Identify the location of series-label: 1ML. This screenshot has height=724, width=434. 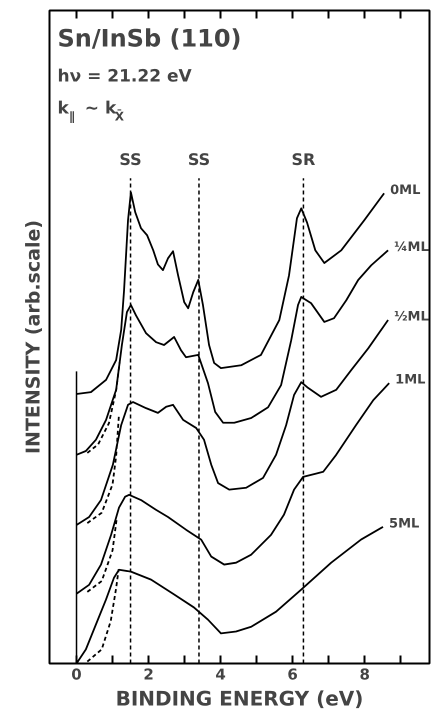
(410, 380).